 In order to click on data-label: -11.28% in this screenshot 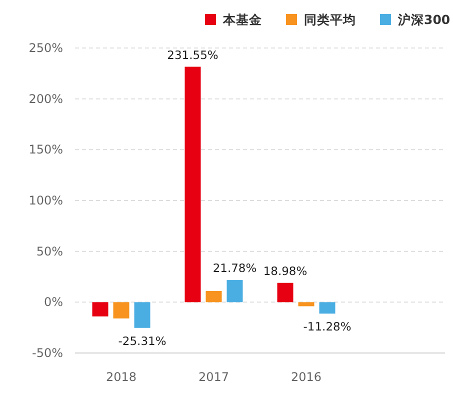, I will do `click(327, 327)`.